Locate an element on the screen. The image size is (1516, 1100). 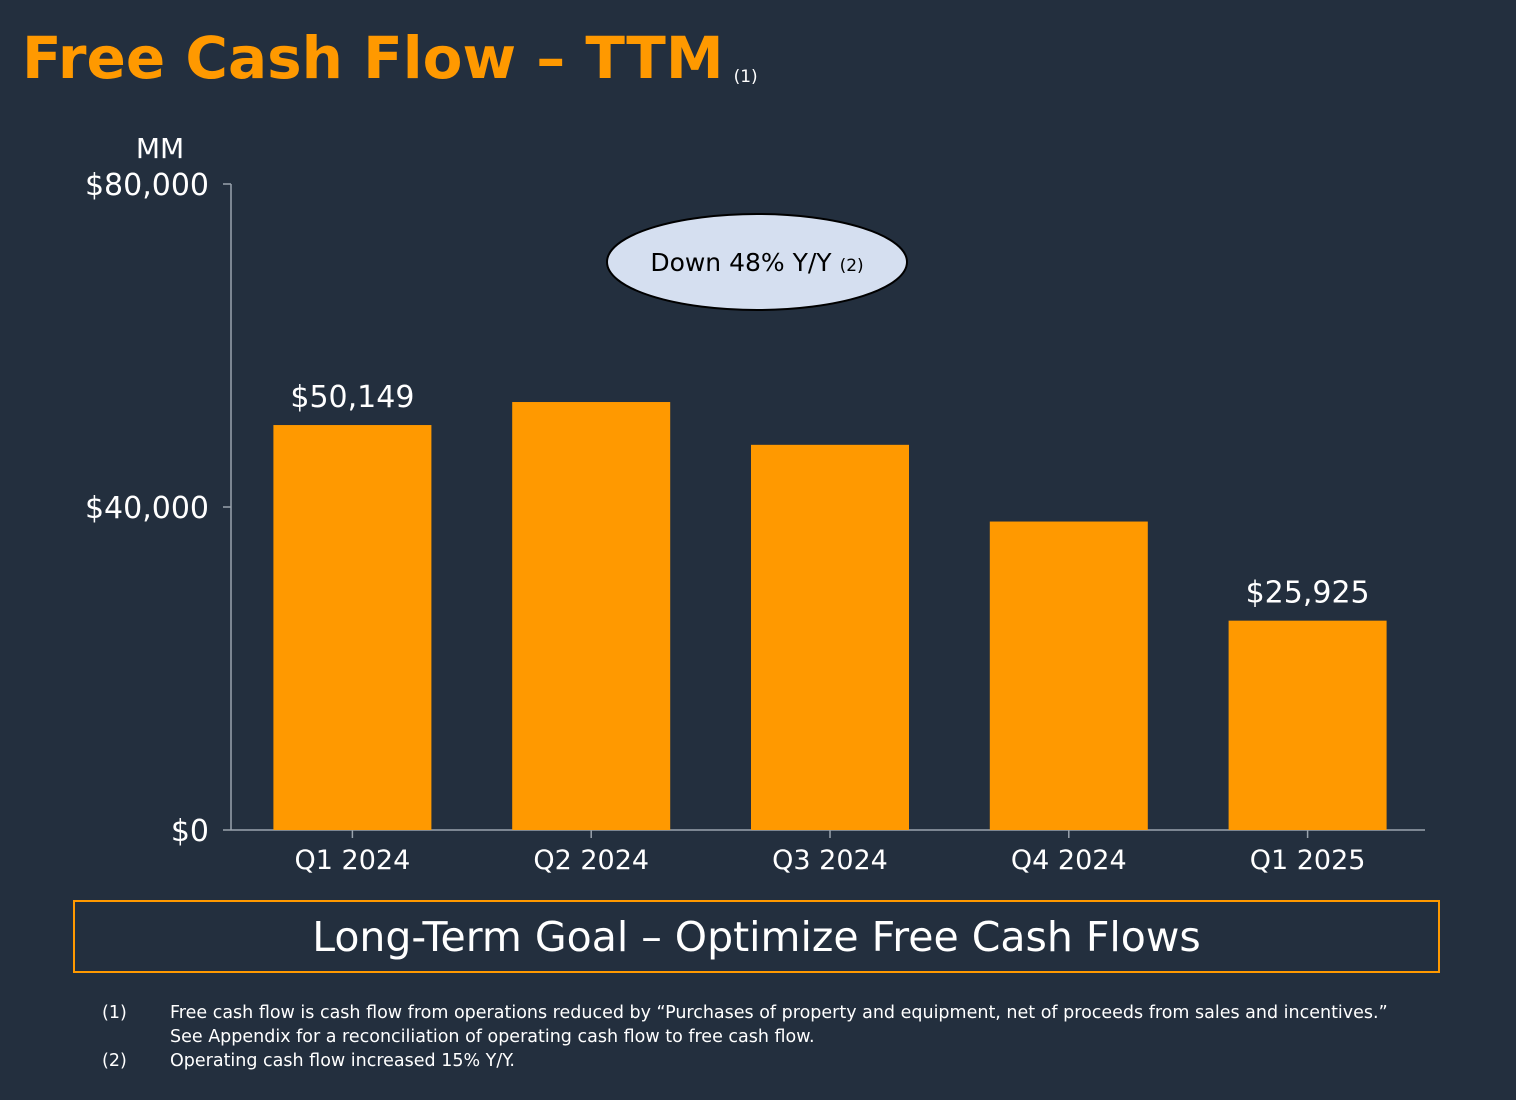
x-tick-label: Q2 2024 is located at coordinates (591, 860).